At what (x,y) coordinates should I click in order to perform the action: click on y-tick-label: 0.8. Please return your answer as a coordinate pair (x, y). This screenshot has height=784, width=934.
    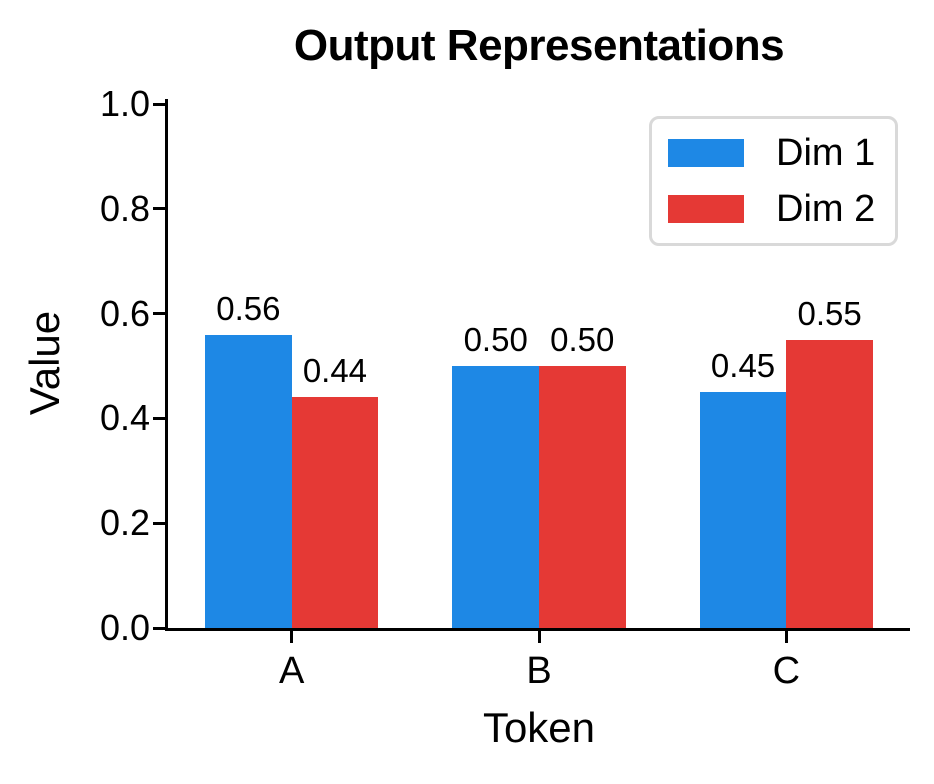
    Looking at the image, I should click on (124, 208).